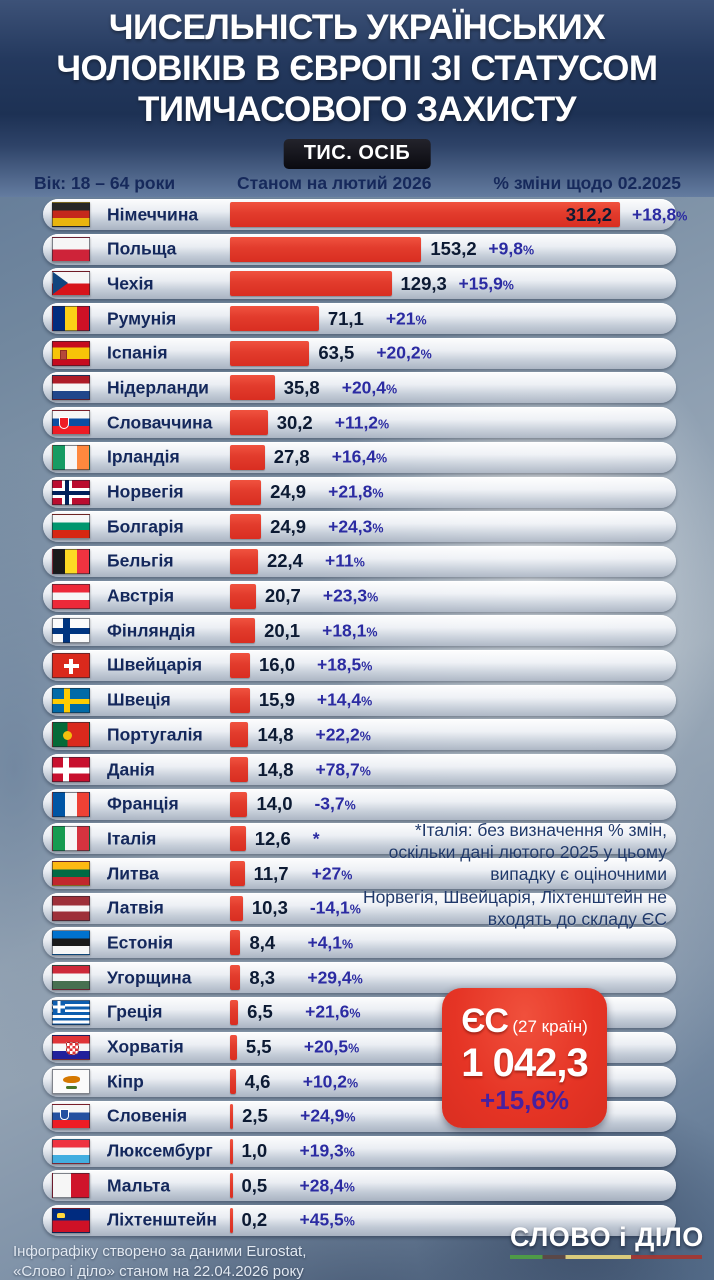 The image size is (714, 1280). What do you see at coordinates (71, 665) in the screenshot?
I see `switzerland-flag-icon` at bounding box center [71, 665].